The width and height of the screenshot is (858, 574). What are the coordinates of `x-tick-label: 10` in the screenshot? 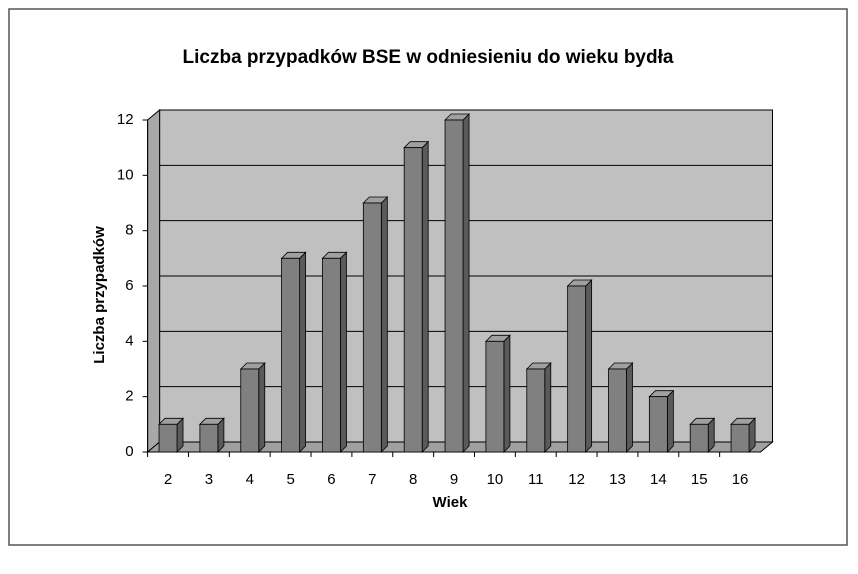 It's located at (495, 479).